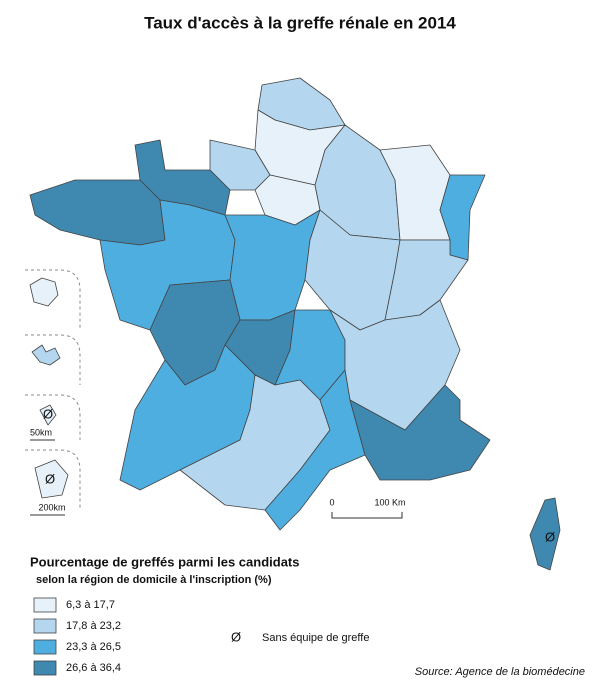 This screenshot has height=700, width=600. Describe the element at coordinates (331, 502) in the screenshot. I see `scale-label: 0` at that location.